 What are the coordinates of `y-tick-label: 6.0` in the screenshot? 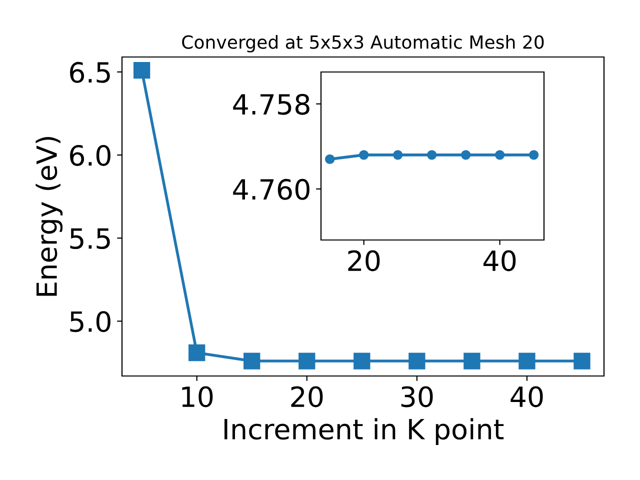 It's located at (90, 155).